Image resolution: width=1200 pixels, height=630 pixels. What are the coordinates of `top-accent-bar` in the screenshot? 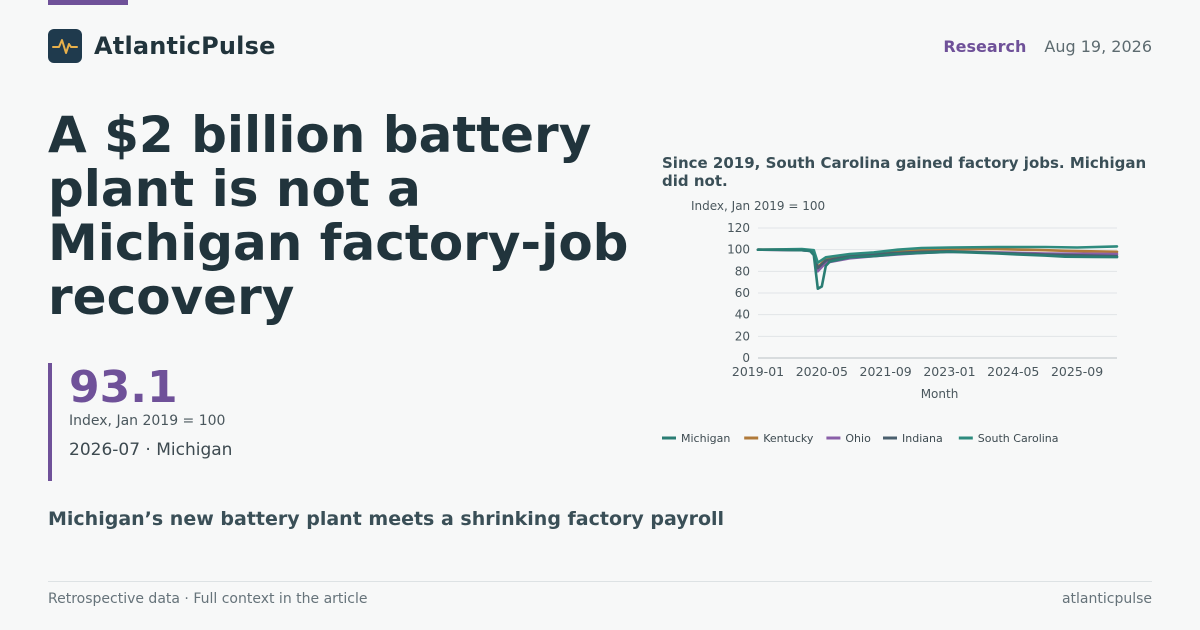 It's located at (88, 2).